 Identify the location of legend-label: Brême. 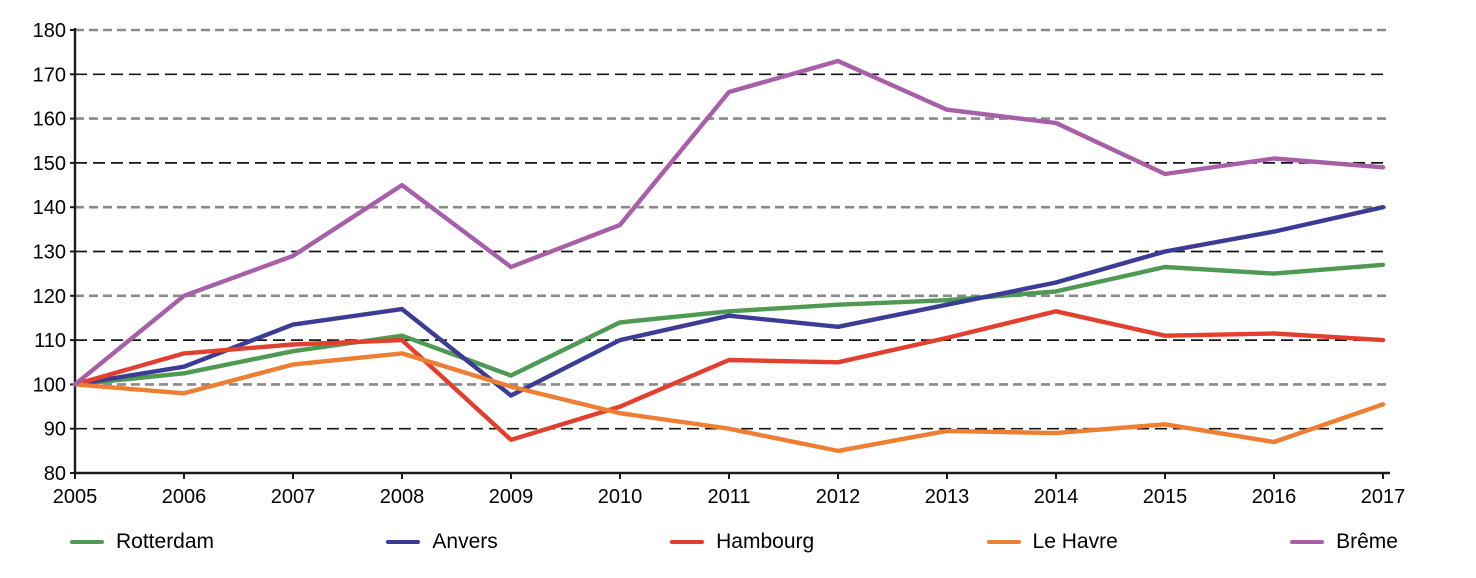
(1367, 541).